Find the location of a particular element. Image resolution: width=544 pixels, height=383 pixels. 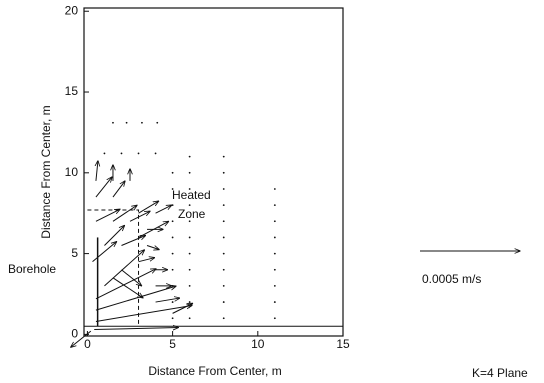

heated-zone-outline is located at coordinates (113, 267).